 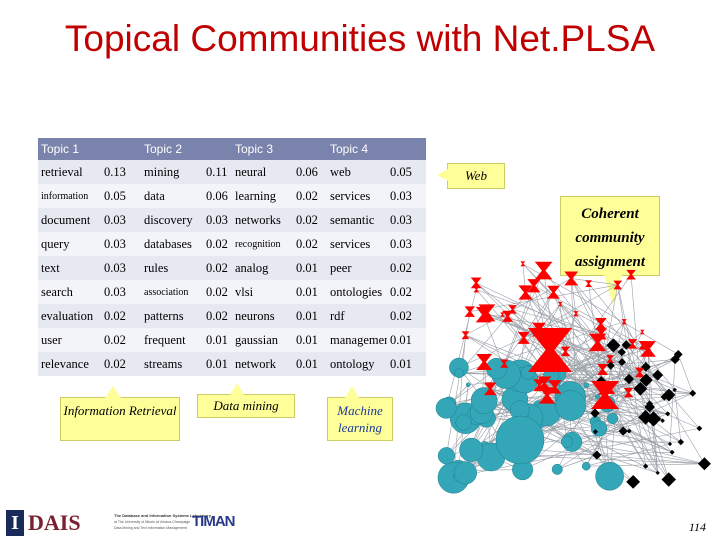 What do you see at coordinates (610, 236) in the screenshot?
I see `callout-coherent-assignment: Coherent community assignment` at bounding box center [610, 236].